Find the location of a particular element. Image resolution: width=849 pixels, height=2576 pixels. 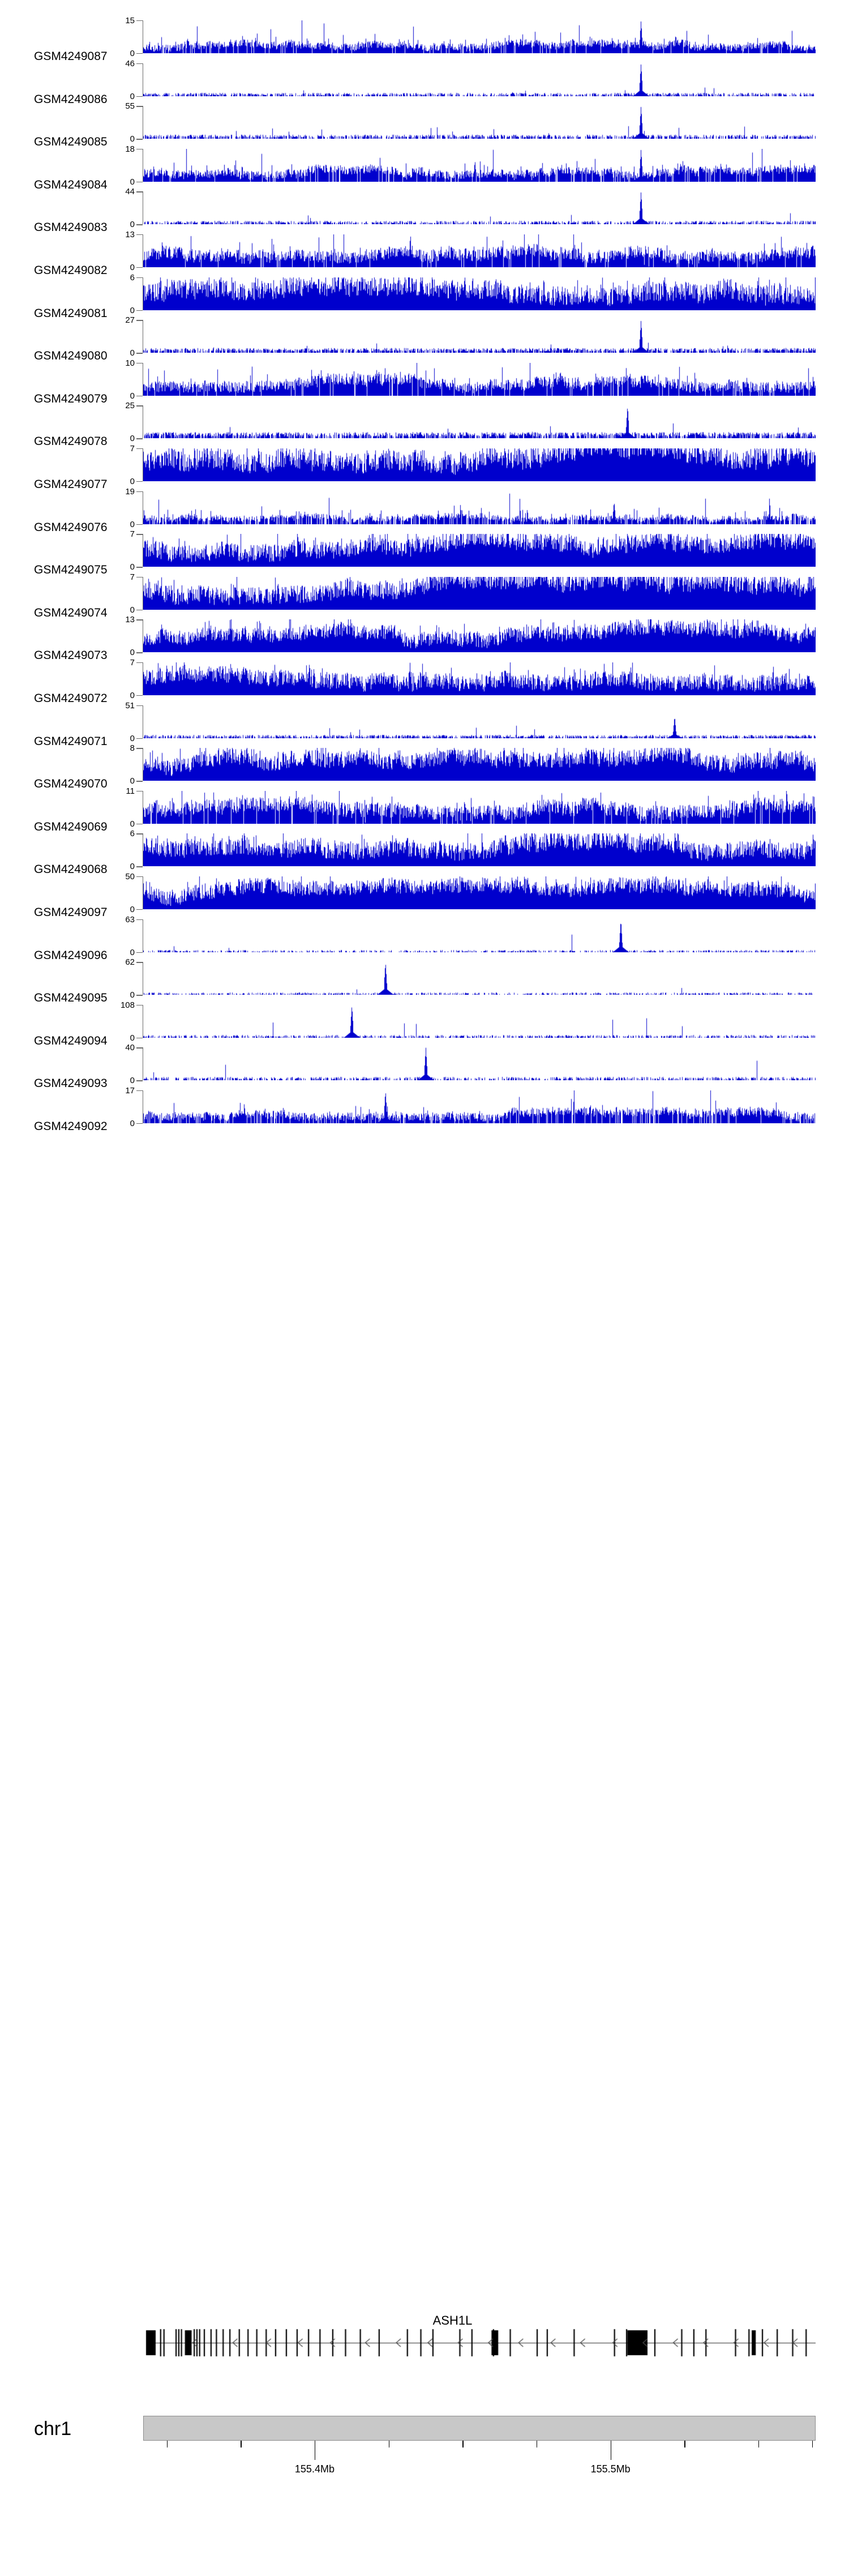

track-label-gsm4249074: GSM4249074 is located at coordinates (71, 612).